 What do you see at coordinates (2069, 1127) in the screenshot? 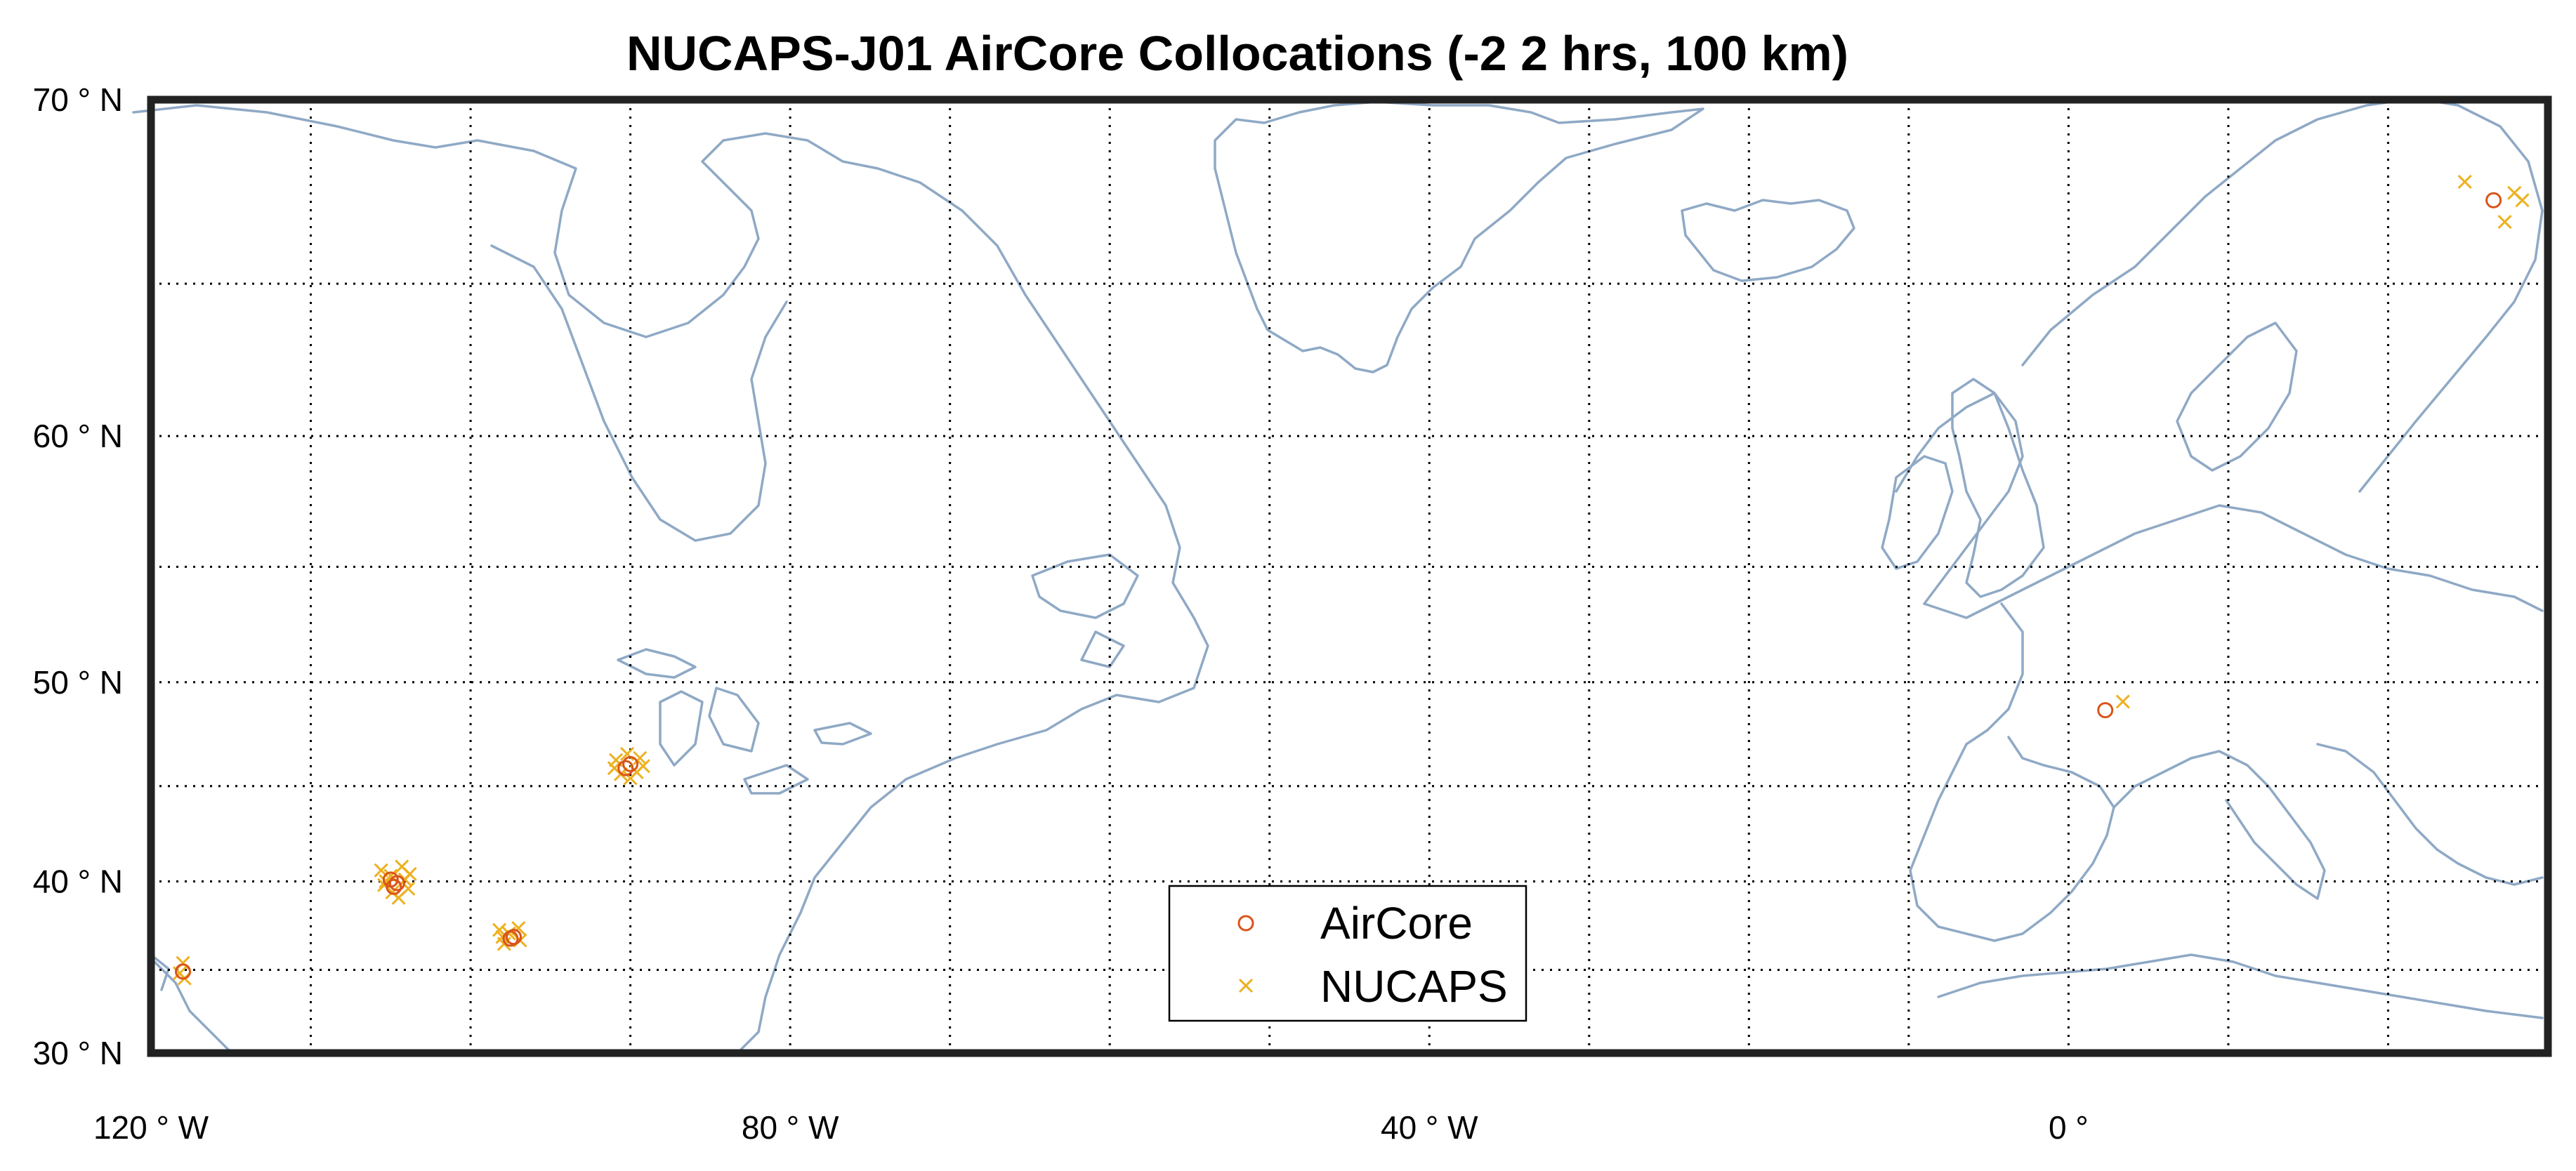
I see `x-tick-label: 0 °` at bounding box center [2069, 1127].